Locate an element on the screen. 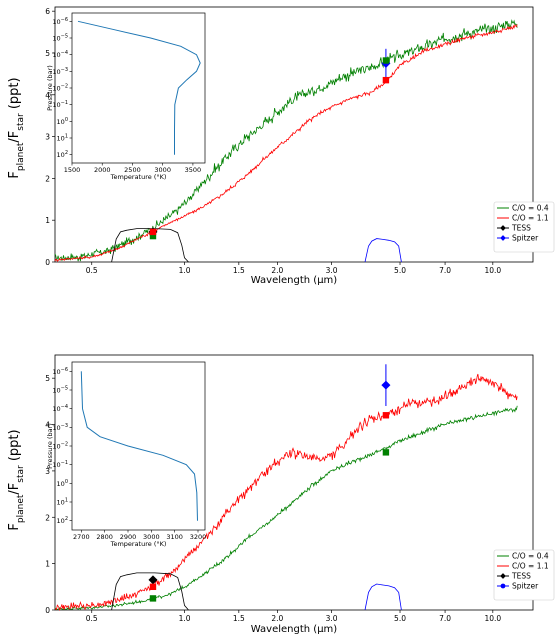  inset-x-tick-label: 2800 is located at coordinates (104, 537).